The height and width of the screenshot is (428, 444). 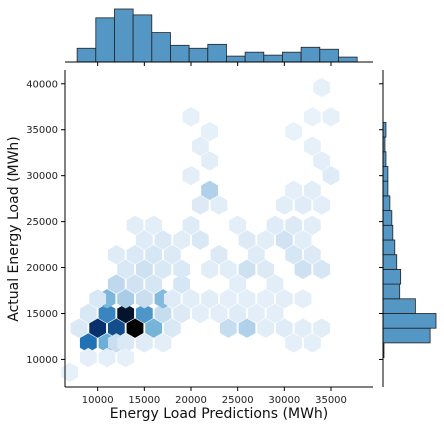 I want to click on y-tick-label-3: 25000, so click(x=42, y=222).